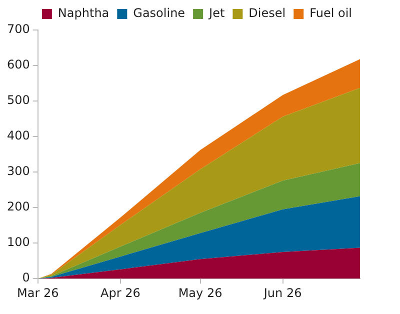 Image resolution: width=400 pixels, height=314 pixels. I want to click on x-tick-label: Jun 26, so click(282, 293).